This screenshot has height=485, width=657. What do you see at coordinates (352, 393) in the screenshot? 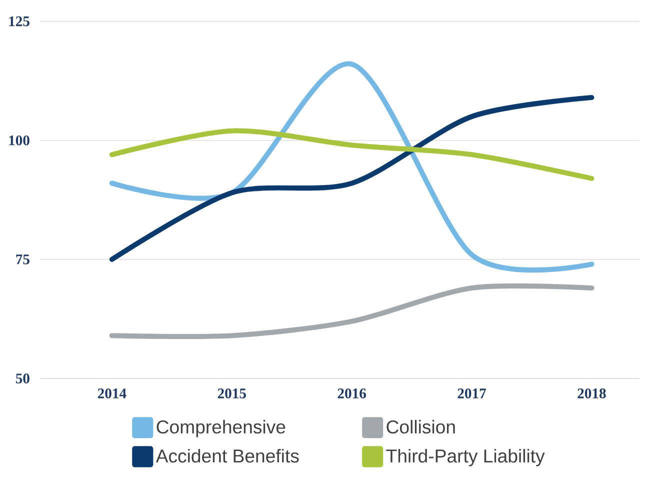
I see `x-tick-label: 2016` at bounding box center [352, 393].